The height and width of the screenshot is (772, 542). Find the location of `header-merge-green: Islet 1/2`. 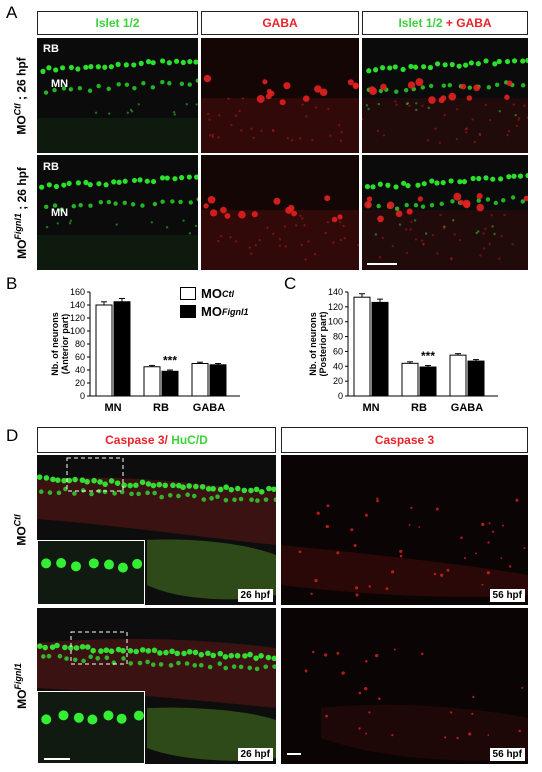

header-merge-green: Islet 1/2 is located at coordinates (420, 23).